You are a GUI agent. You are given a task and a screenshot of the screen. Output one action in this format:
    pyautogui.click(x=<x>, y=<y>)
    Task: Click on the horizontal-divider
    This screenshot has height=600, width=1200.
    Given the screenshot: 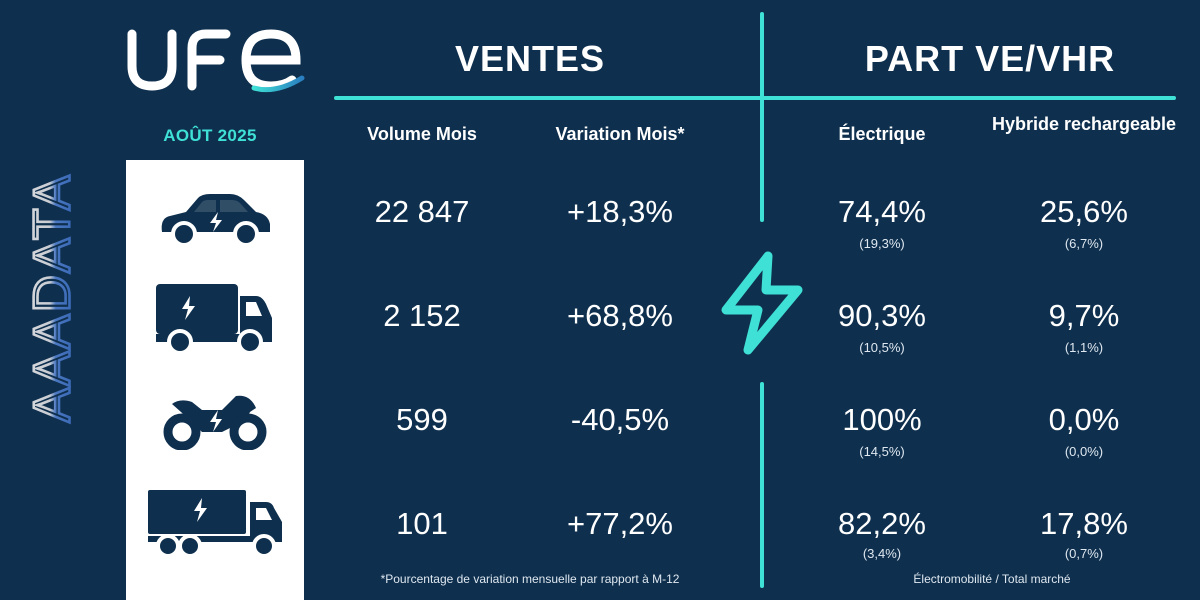 What is the action you would take?
    pyautogui.click(x=755, y=98)
    